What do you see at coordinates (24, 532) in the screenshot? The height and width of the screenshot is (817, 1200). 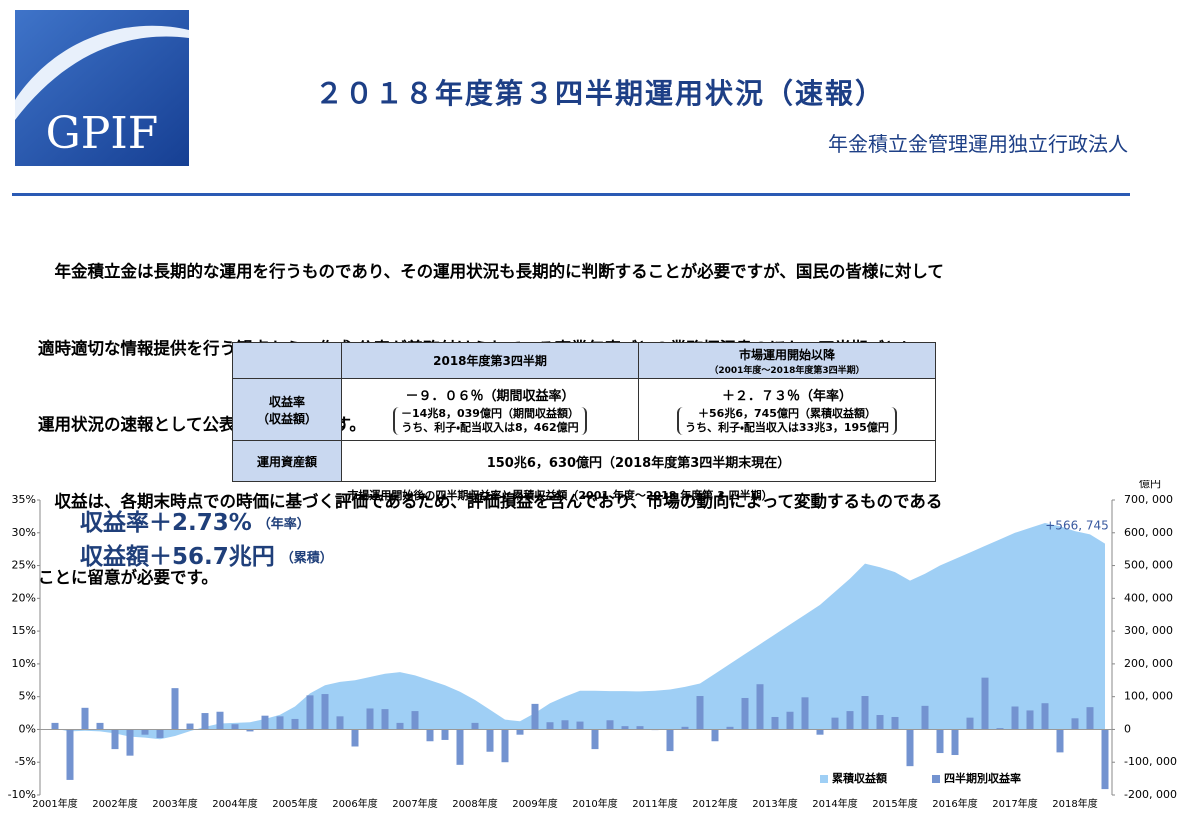 I see `y-tick-label: 30%` at bounding box center [24, 532].